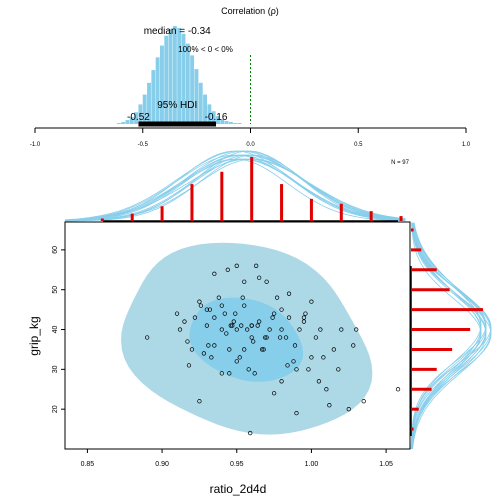 This screenshot has height=504, width=504. What do you see at coordinates (466, 145) in the screenshot?
I see `posterior-tick-label: 1.0` at bounding box center [466, 145].